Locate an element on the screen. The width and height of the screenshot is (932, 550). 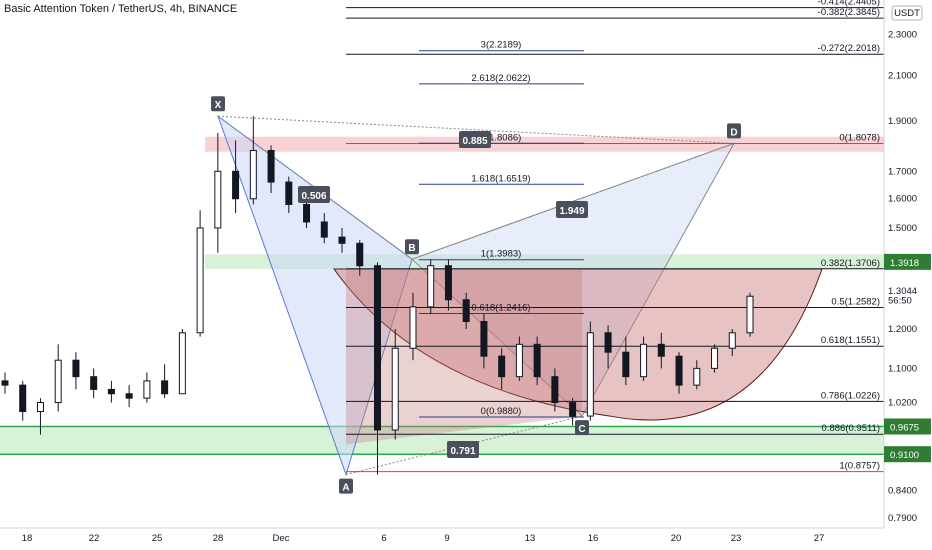
y-tick-label: 0.8400 is located at coordinates (902, 490).